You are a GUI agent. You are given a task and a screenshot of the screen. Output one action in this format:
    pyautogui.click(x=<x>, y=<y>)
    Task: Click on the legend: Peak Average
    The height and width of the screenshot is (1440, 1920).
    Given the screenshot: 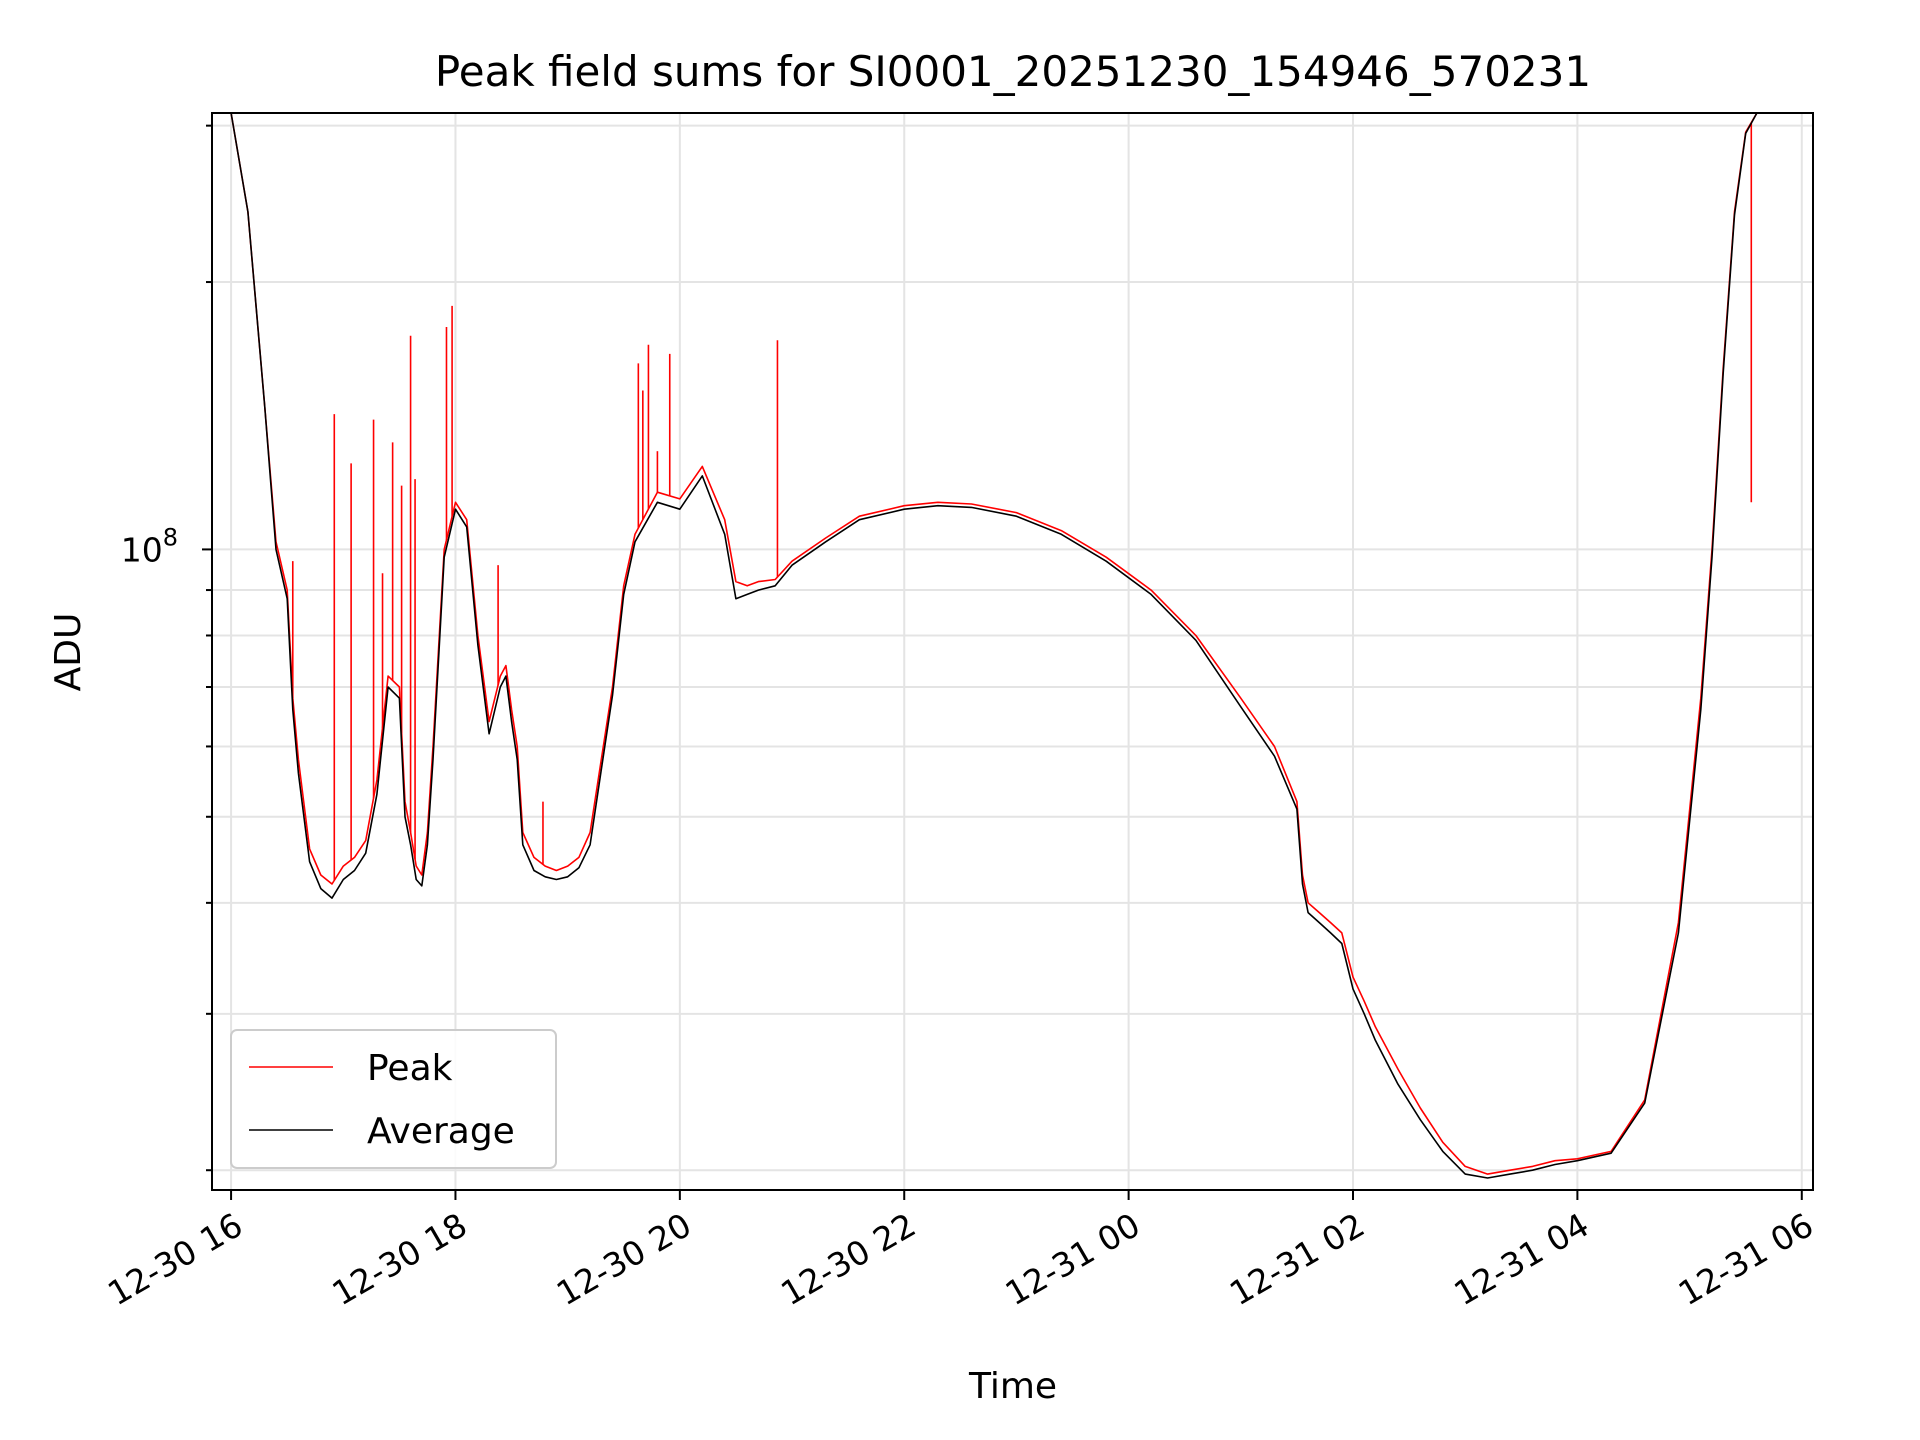 What is the action you would take?
    pyautogui.click(x=393, y=1099)
    